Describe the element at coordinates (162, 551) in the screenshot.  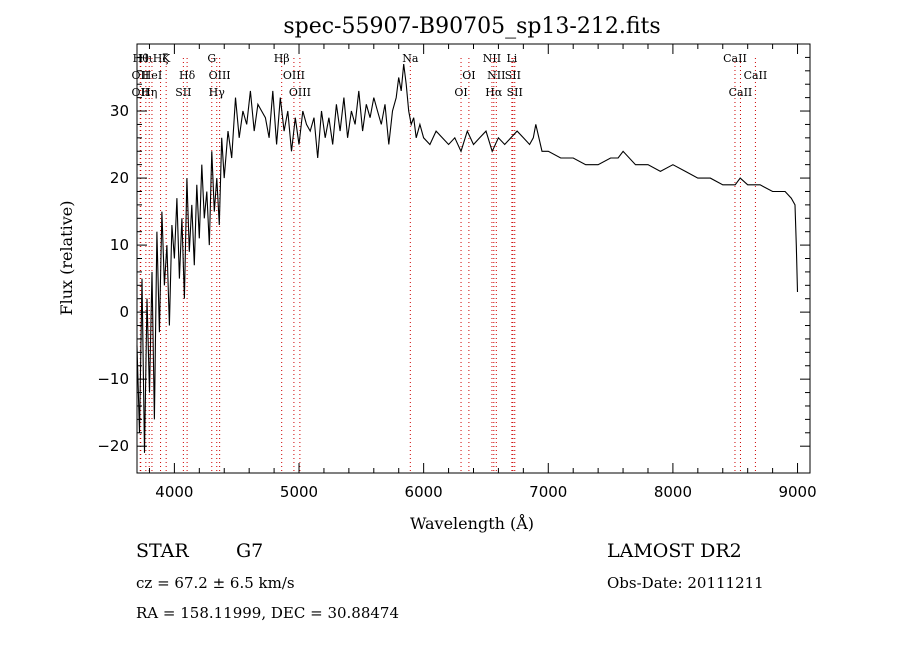
I see `object-class: STAR` at that location.